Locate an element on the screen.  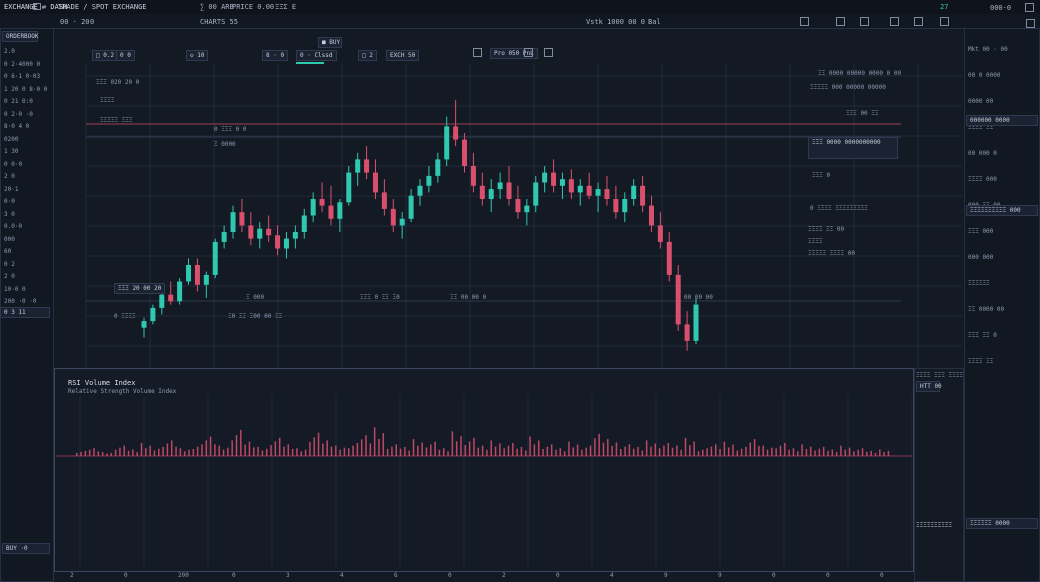
right-panel-row: 0000 00 is located at coordinates (981, 101).